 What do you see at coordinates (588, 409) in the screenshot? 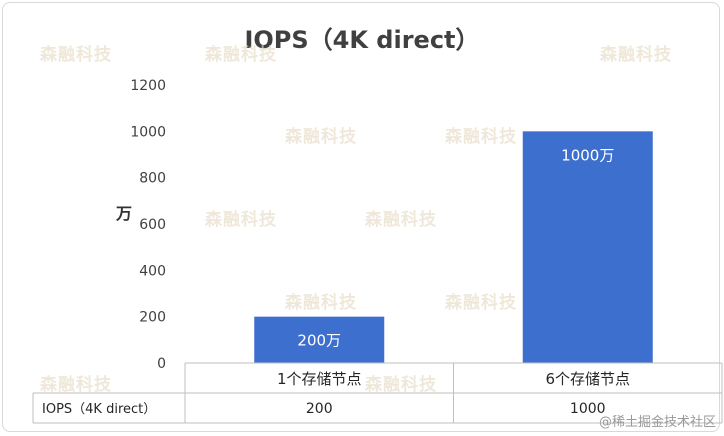
I see `table-value-1: 1000` at bounding box center [588, 409].